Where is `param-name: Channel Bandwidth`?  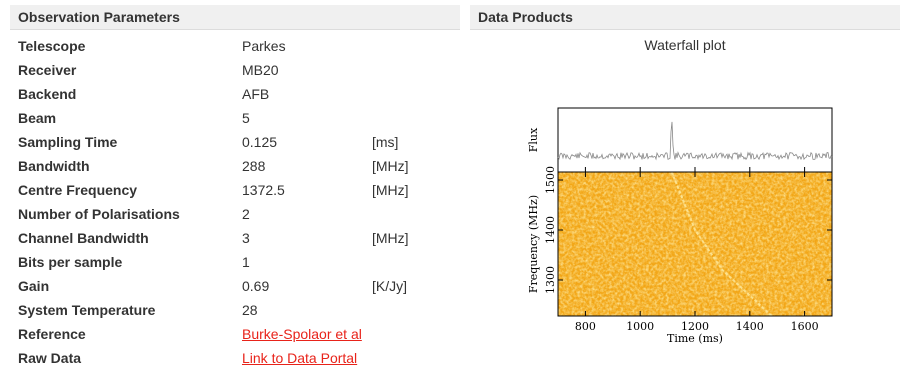 param-name: Channel Bandwidth is located at coordinates (83, 238).